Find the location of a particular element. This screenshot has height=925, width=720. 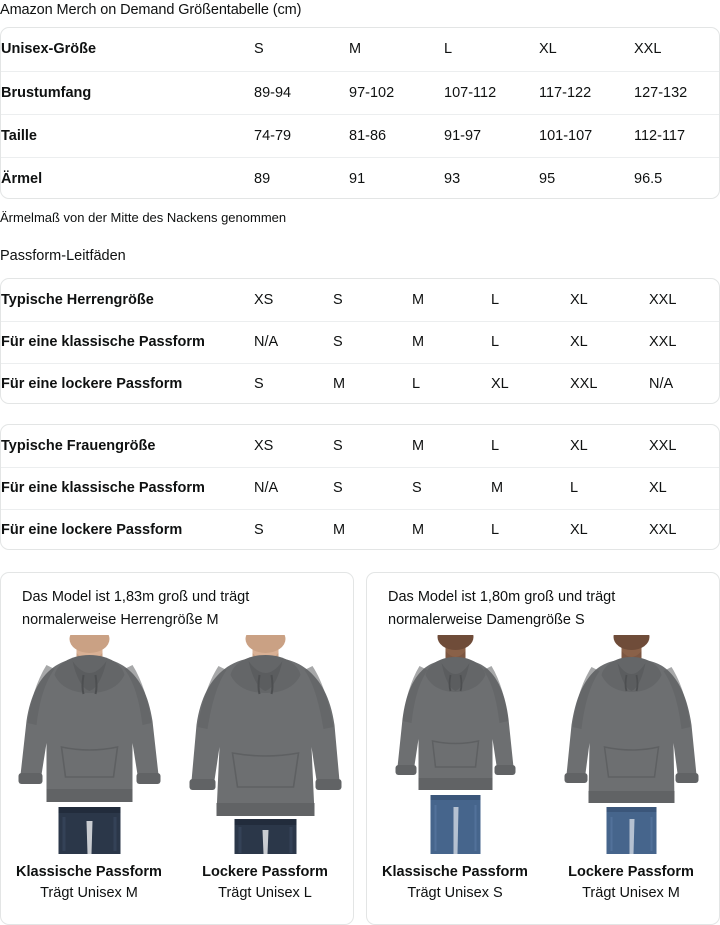

hoodie-figure-women-loose-icon is located at coordinates (631, 744).